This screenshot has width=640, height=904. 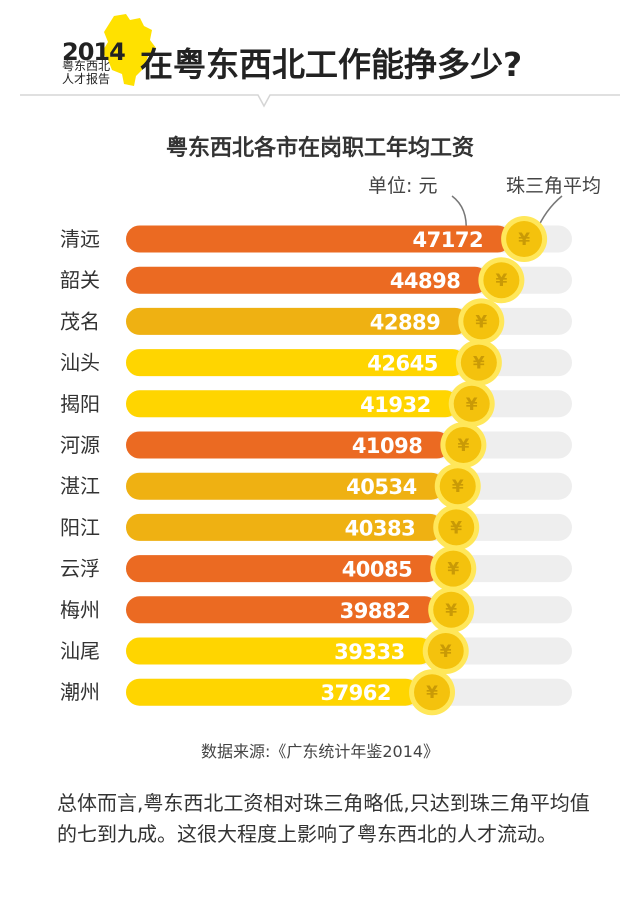 What do you see at coordinates (129, 50) in the screenshot?
I see `guangdong-map-icon` at bounding box center [129, 50].